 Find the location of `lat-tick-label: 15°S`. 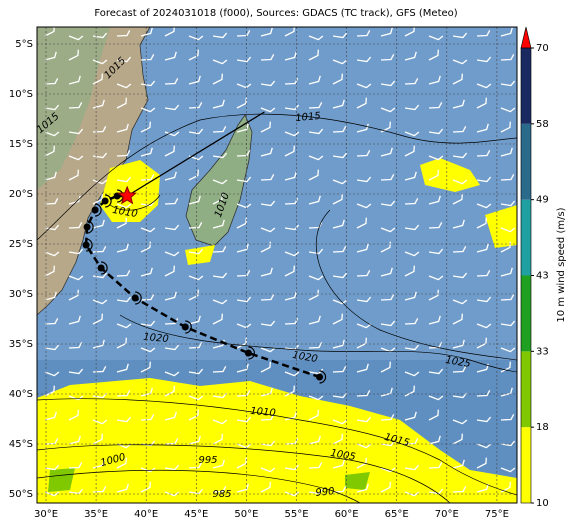

lat-tick-label: 15°S is located at coordinates (21, 144).